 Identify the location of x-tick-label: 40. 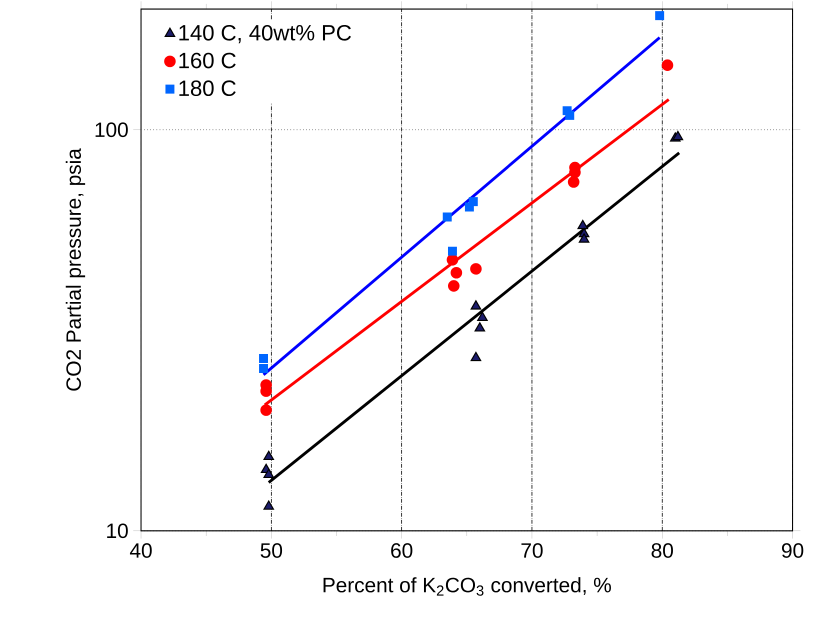
(141, 550).